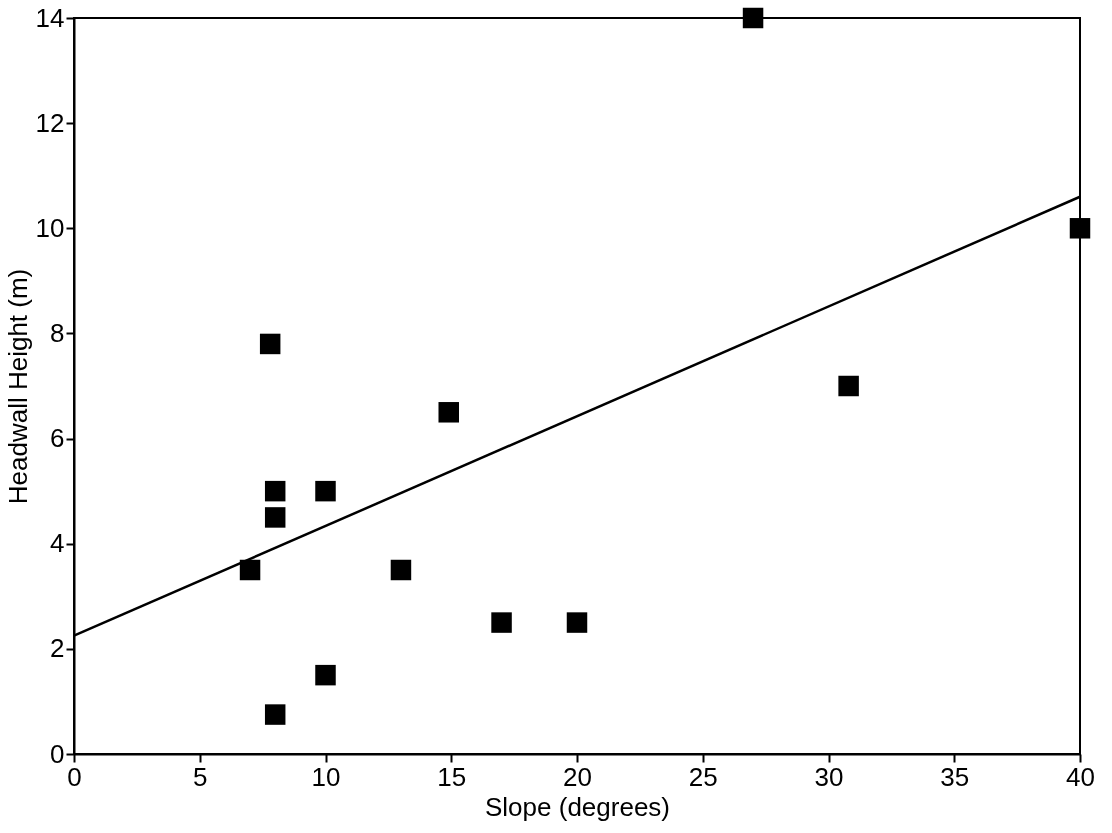  Describe the element at coordinates (57, 438) in the screenshot. I see `y-tick-label: 6` at that location.